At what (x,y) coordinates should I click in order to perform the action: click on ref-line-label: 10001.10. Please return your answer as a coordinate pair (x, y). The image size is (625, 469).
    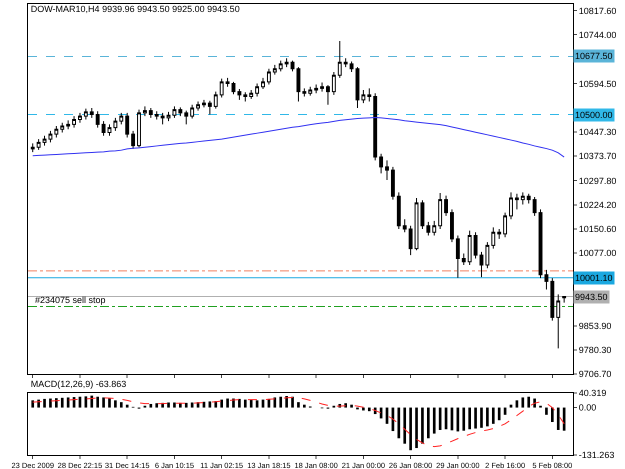
    Looking at the image, I should click on (594, 278).